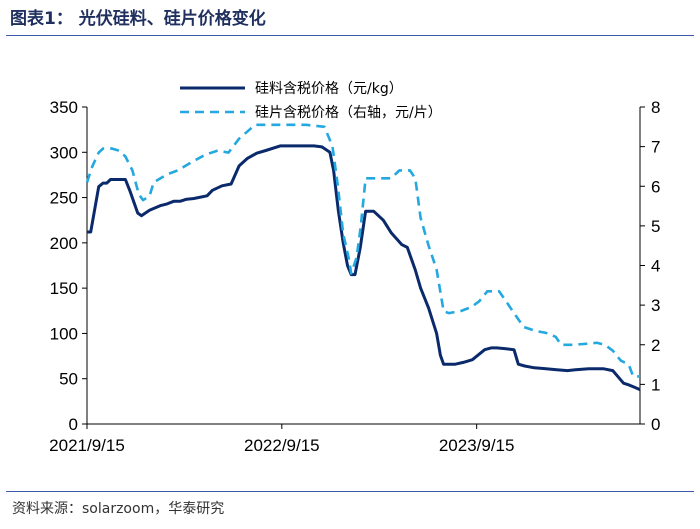  Describe the element at coordinates (282, 445) in the screenshot. I see `x-tick-label: 2022/9/15` at that location.